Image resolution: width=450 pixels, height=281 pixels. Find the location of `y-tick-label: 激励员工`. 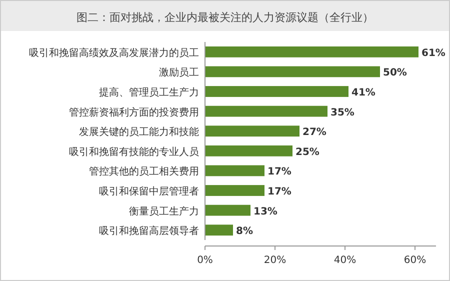

y-tick-label: 激励员工 is located at coordinates (179, 72).